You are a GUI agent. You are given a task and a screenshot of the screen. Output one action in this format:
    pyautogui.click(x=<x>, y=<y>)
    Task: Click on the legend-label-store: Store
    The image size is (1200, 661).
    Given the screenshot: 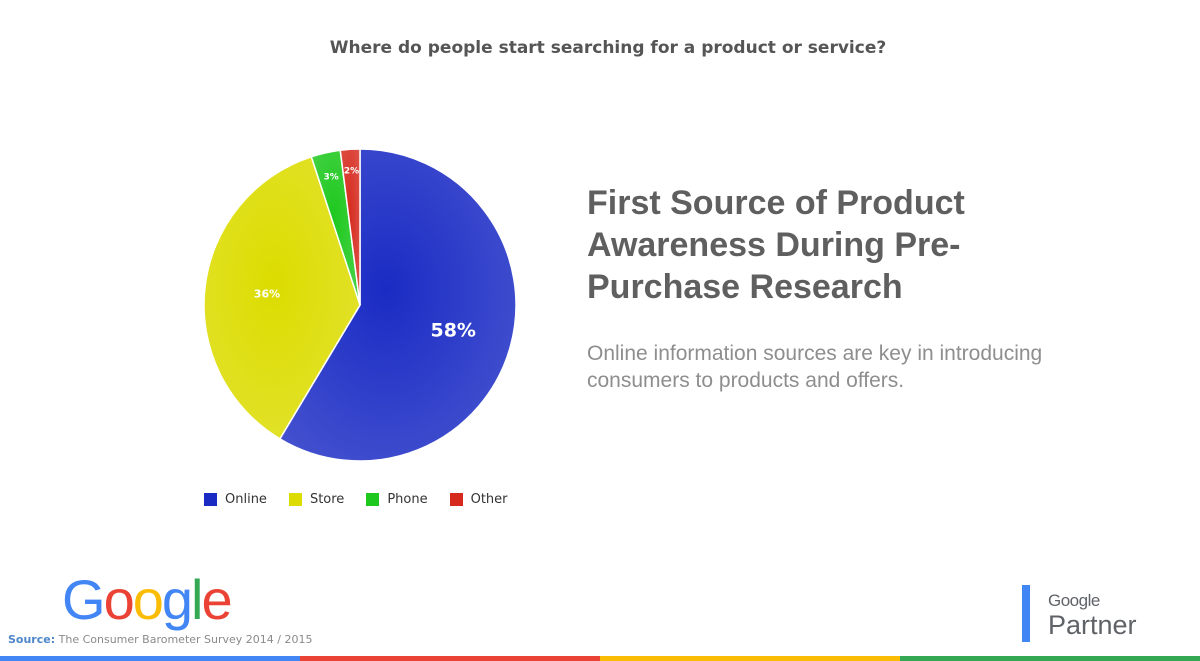 What is the action you would take?
    pyautogui.click(x=327, y=499)
    